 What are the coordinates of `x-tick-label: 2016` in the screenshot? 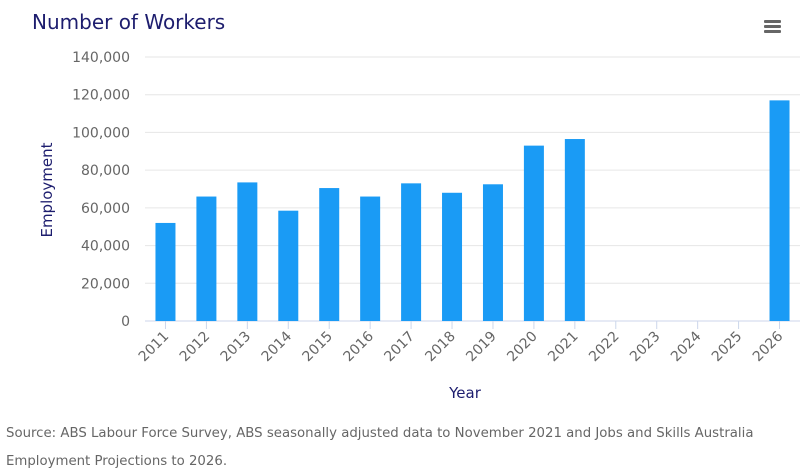 It's located at (358, 346).